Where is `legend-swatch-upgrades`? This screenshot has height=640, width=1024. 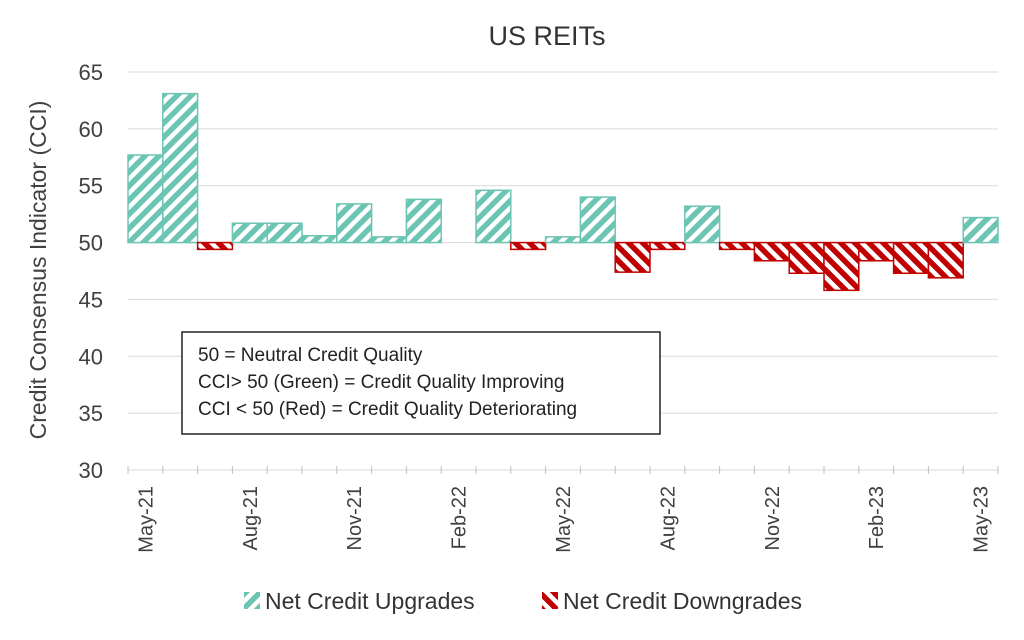
legend-swatch-upgrades is located at coordinates (252, 600).